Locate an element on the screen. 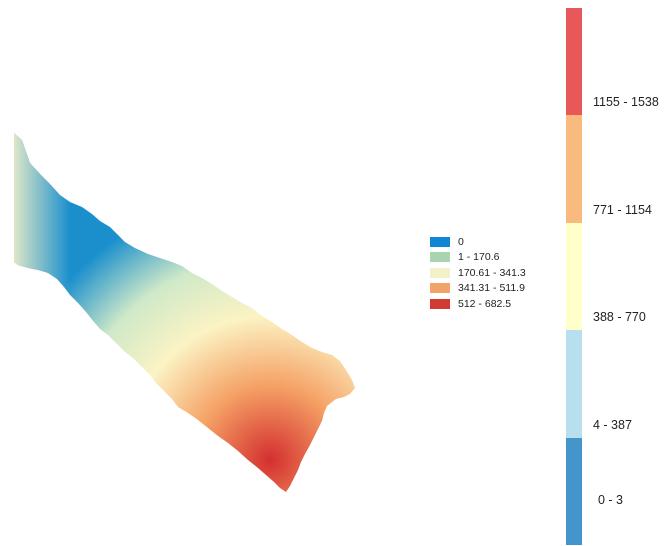 Image resolution: width=670 pixels, height=546 pixels. color-bar-label: 0 - 3 is located at coordinates (611, 500).